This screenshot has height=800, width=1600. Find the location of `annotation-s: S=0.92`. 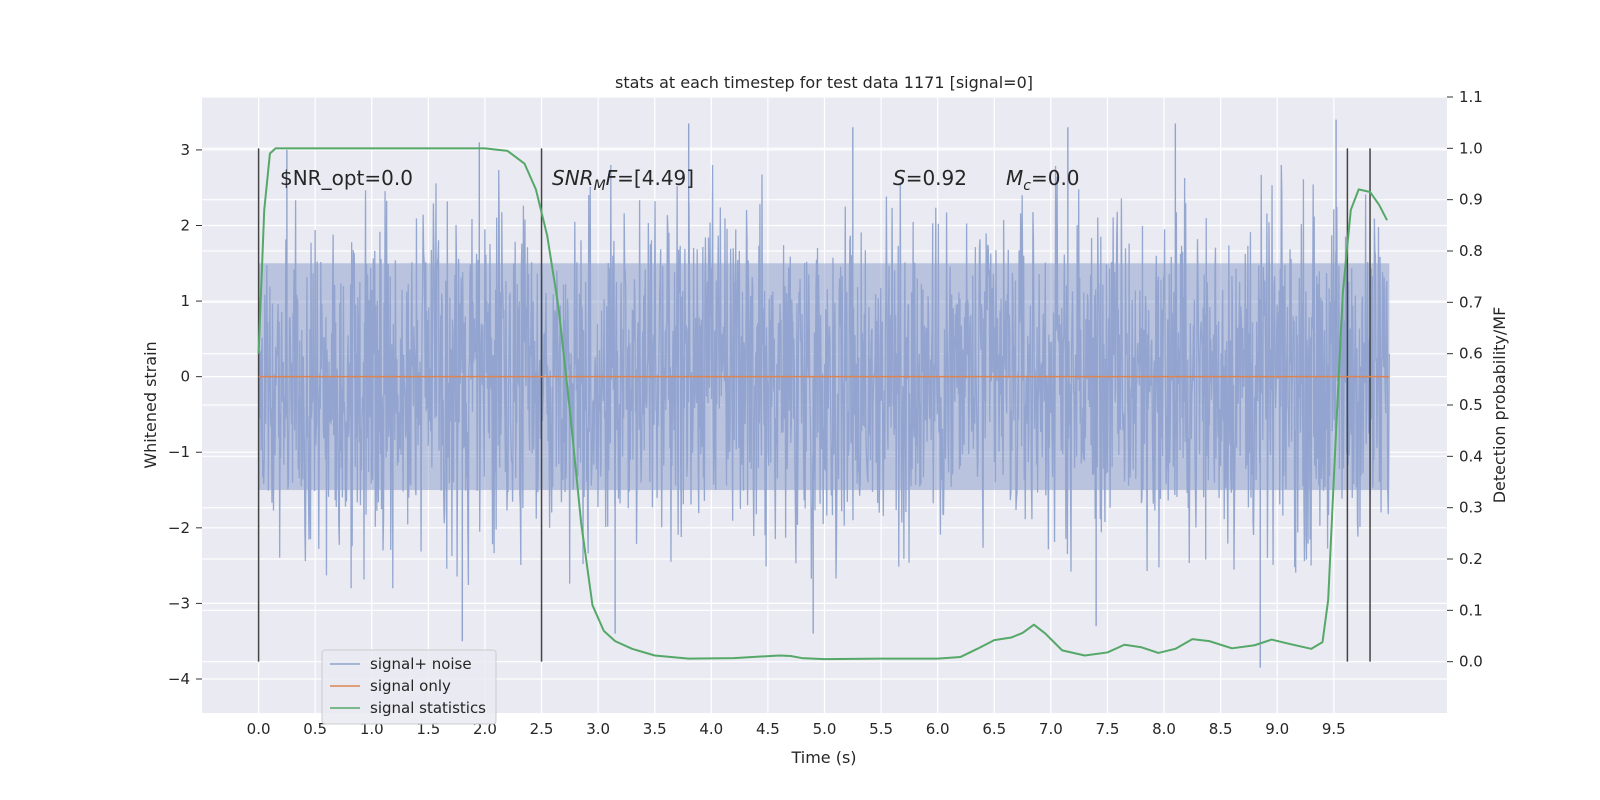

annotation-s: S=0.92 is located at coordinates (930, 178).